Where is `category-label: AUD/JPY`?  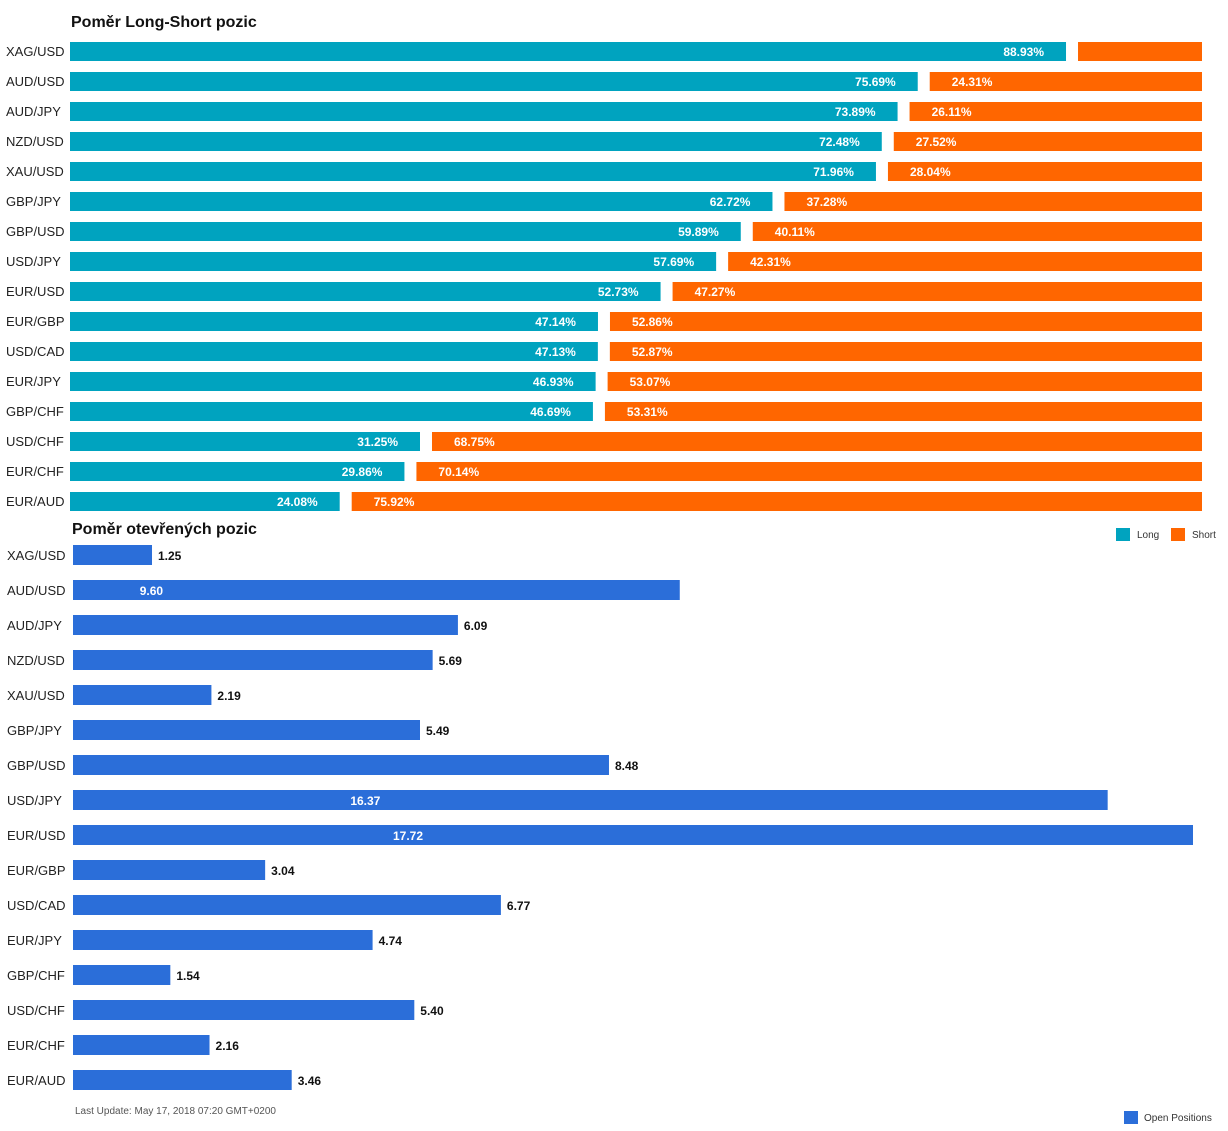
category-label: AUD/JPY is located at coordinates (34, 625).